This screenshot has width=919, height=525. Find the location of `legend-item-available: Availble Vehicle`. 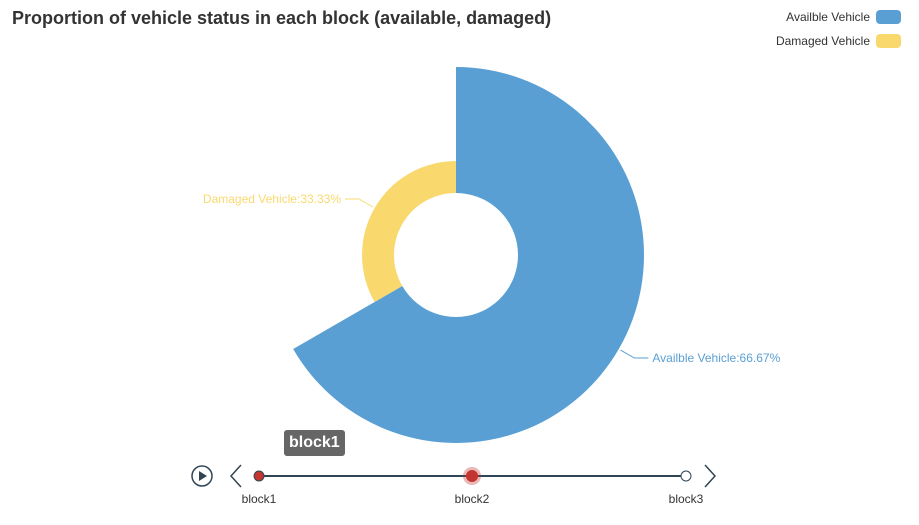

legend-item-available: Availble Vehicle is located at coordinates (838, 17).